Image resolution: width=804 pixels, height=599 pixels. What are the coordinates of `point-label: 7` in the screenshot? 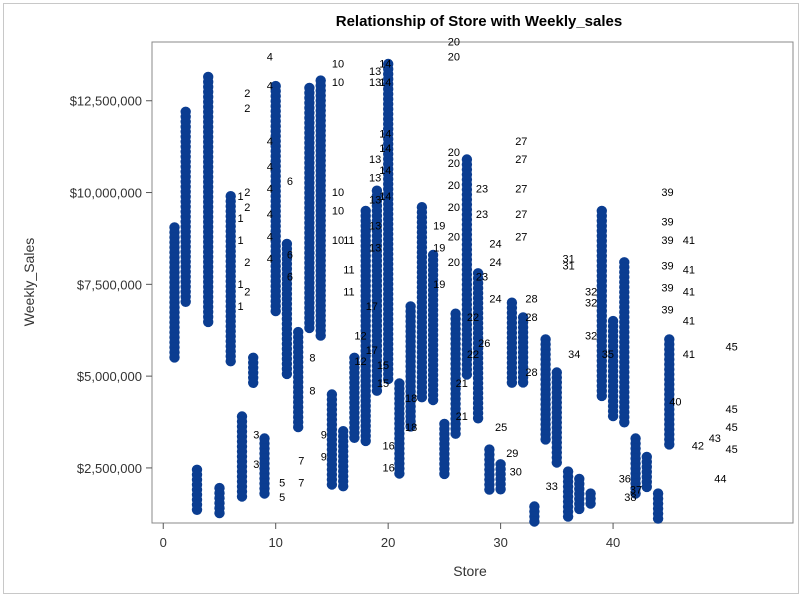 It's located at (301, 461).